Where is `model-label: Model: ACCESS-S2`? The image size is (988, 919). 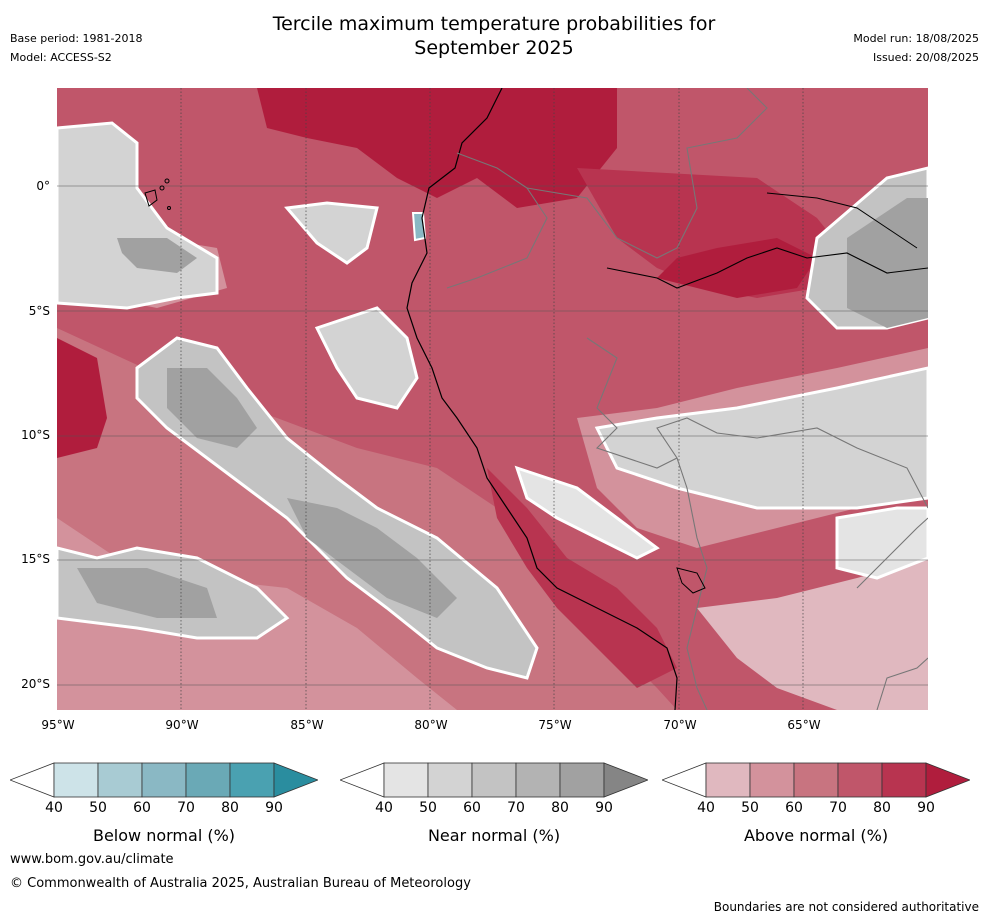
model-label: Model: ACCESS-S2 is located at coordinates (61, 57).